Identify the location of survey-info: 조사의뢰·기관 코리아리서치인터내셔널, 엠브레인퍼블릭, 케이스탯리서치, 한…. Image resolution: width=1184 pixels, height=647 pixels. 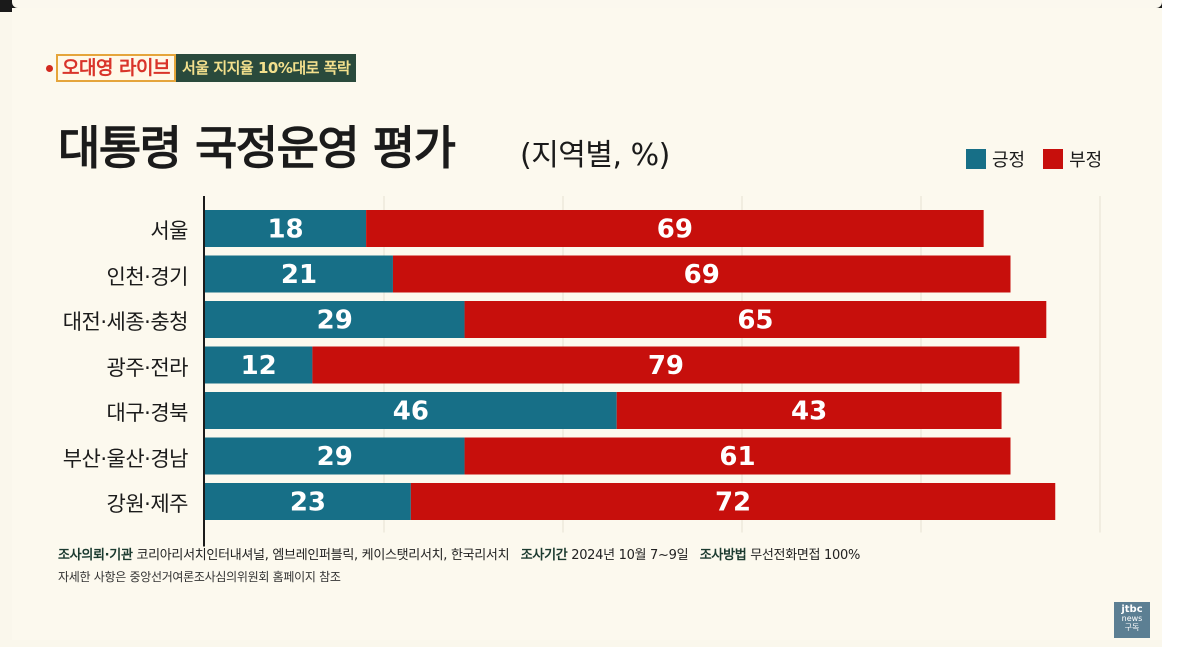
(459, 553).